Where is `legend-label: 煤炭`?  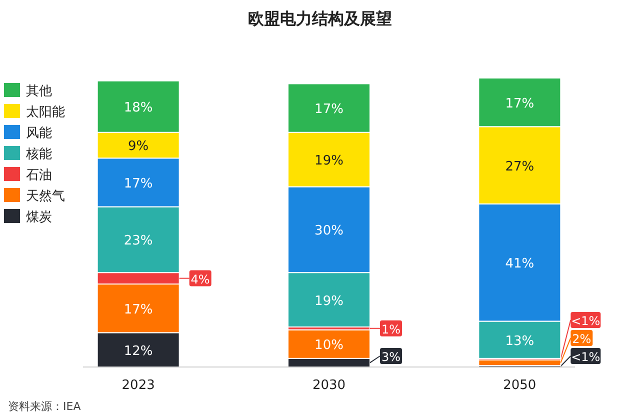 legend-label: 煤炭 is located at coordinates (39, 217).